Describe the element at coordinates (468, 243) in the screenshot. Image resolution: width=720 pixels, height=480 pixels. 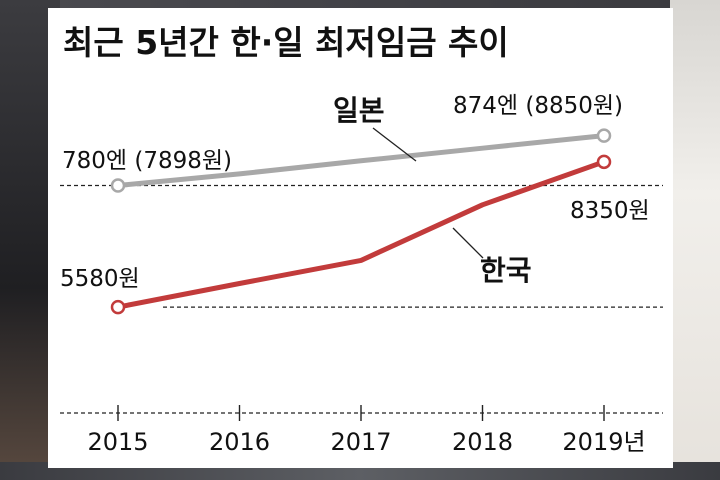
I see `korea-leader-line` at that location.